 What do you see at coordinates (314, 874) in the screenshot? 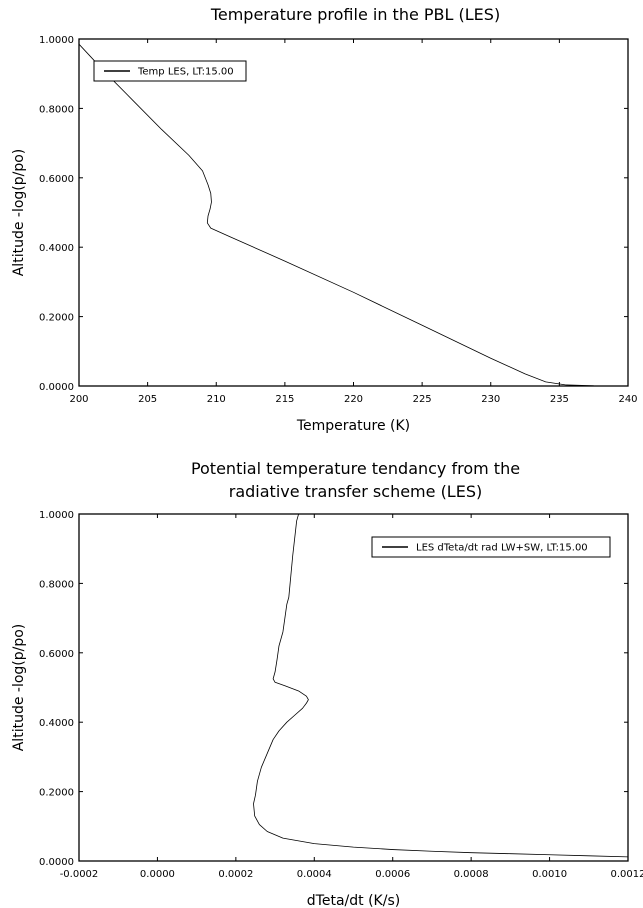
I see `x-tick-label: 0.0004` at bounding box center [314, 874].